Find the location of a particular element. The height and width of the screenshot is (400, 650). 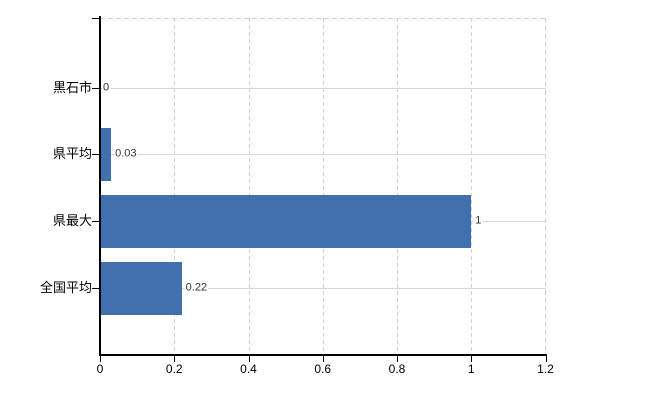

y-axis-line is located at coordinates (99, 186).